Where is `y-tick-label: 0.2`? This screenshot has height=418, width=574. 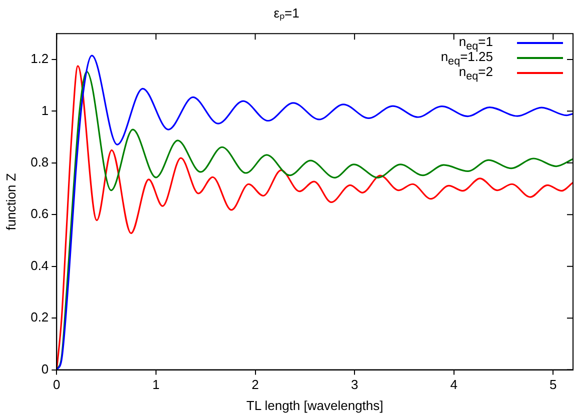 y-tick-label: 0.2 is located at coordinates (39, 317).